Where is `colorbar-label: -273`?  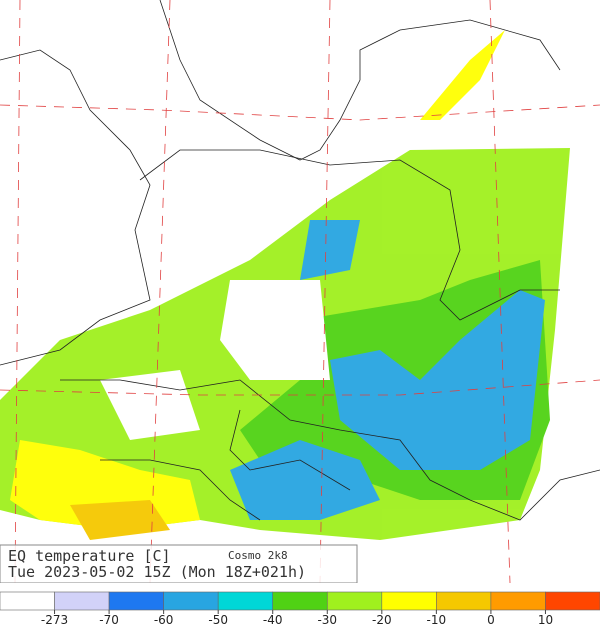
colorbar-label: -273 is located at coordinates (54, 620).